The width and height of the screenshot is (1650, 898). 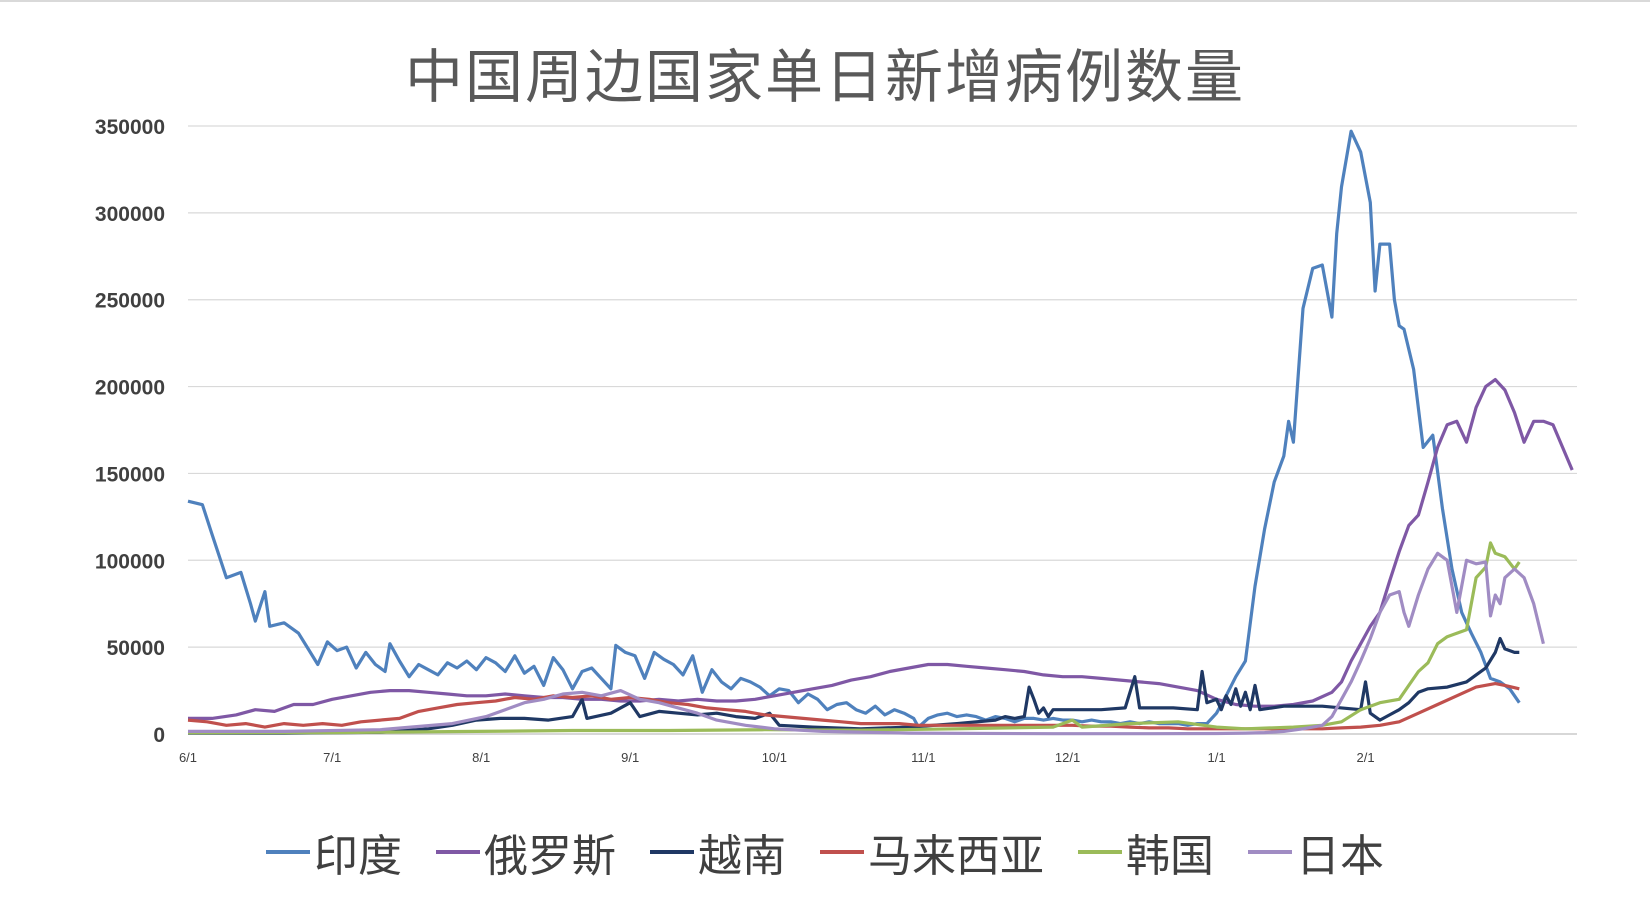 What do you see at coordinates (1216, 757) in the screenshot?
I see `x-tick-label: 1/1` at bounding box center [1216, 757].